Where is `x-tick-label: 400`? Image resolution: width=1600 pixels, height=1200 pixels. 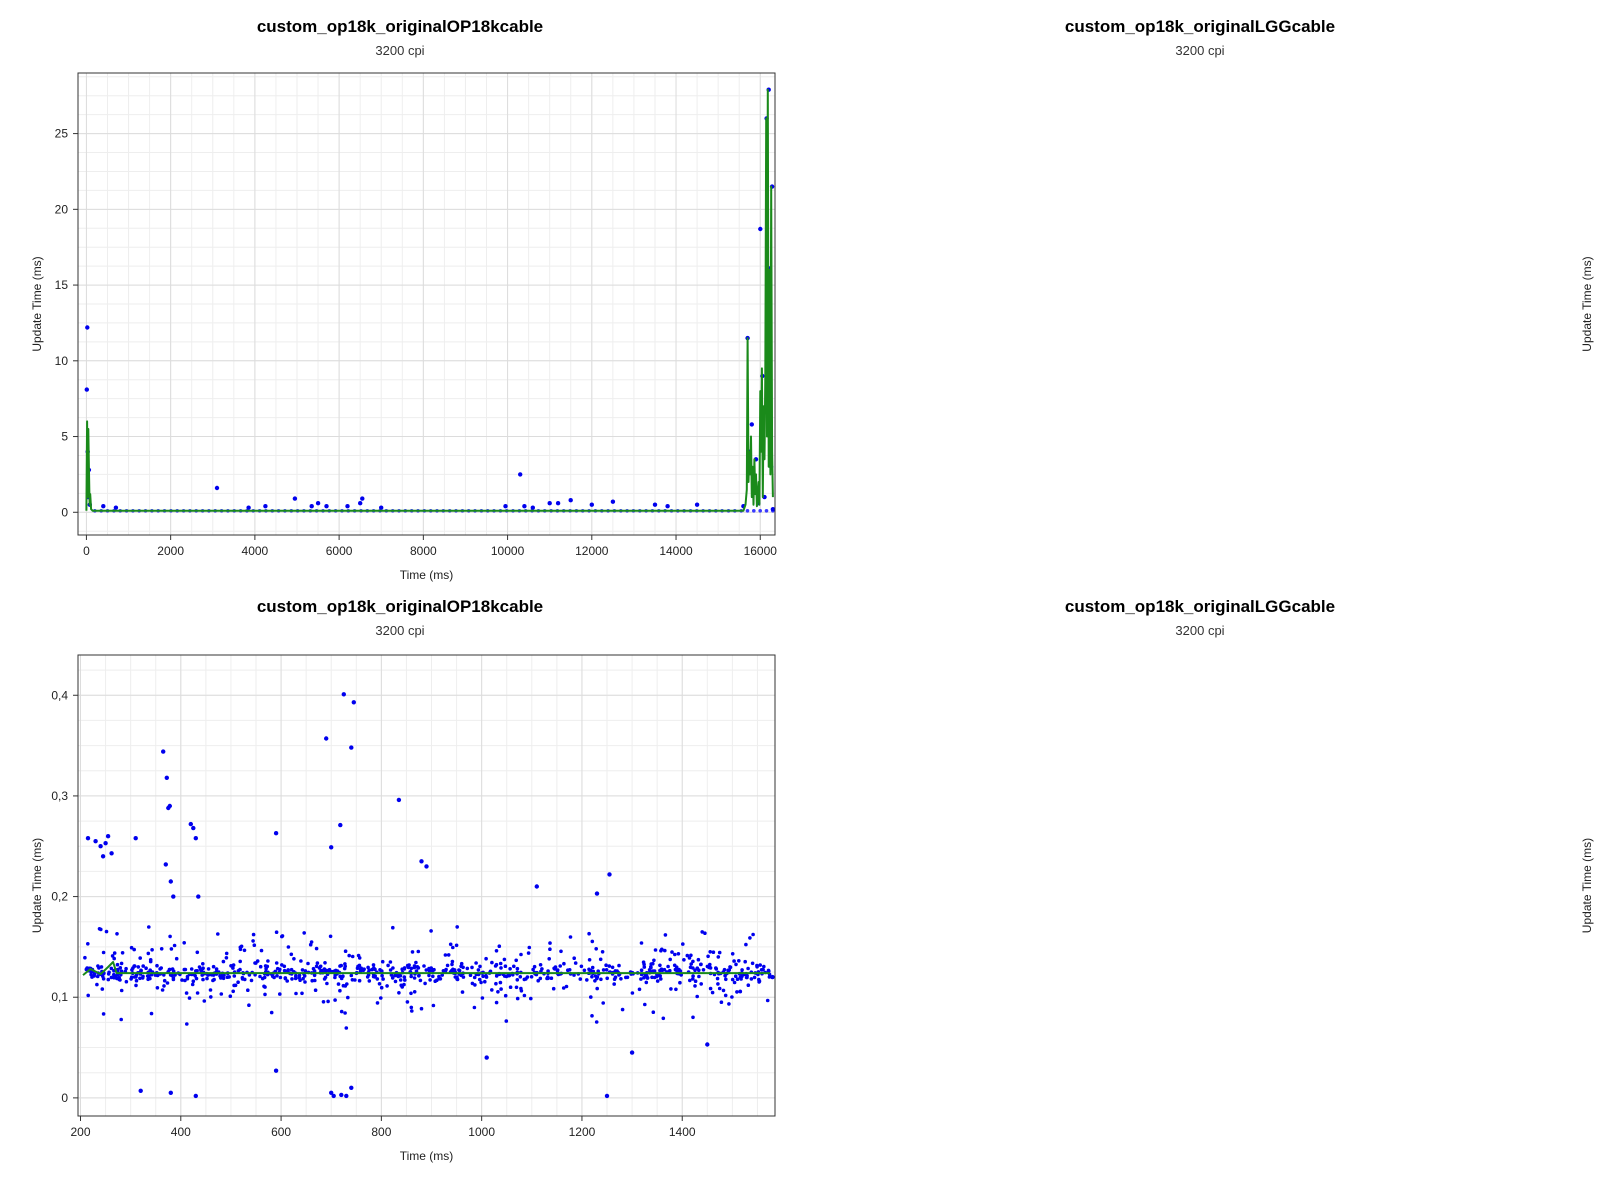 x-tick-label: 400 is located at coordinates (181, 1132).